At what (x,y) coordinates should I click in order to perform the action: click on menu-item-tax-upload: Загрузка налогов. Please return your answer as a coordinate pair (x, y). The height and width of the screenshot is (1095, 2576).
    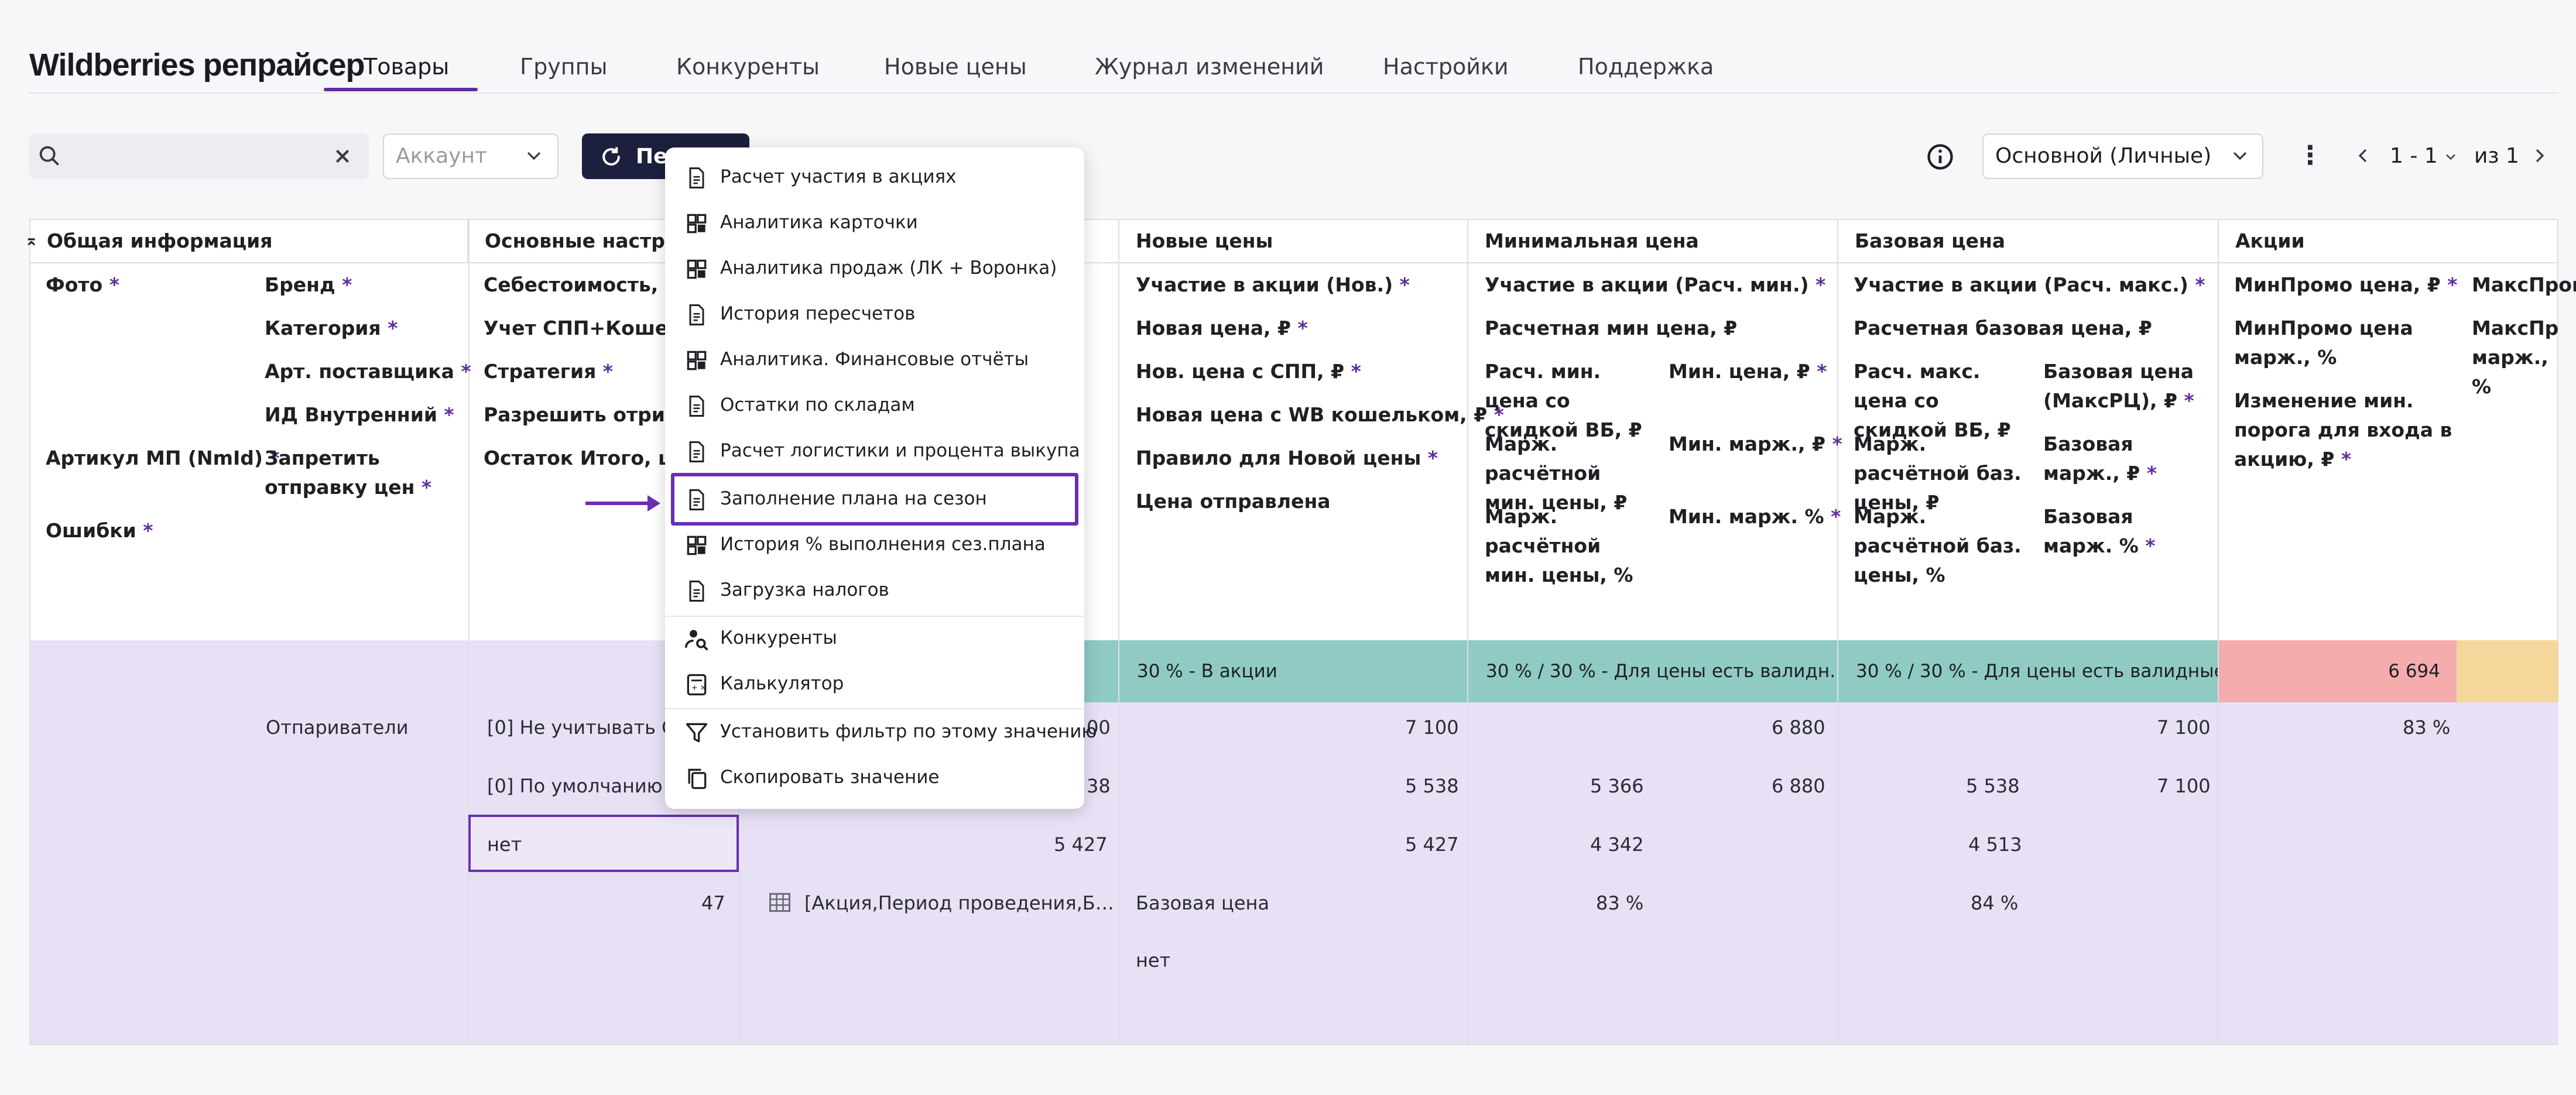
    Looking at the image, I should click on (883, 591).